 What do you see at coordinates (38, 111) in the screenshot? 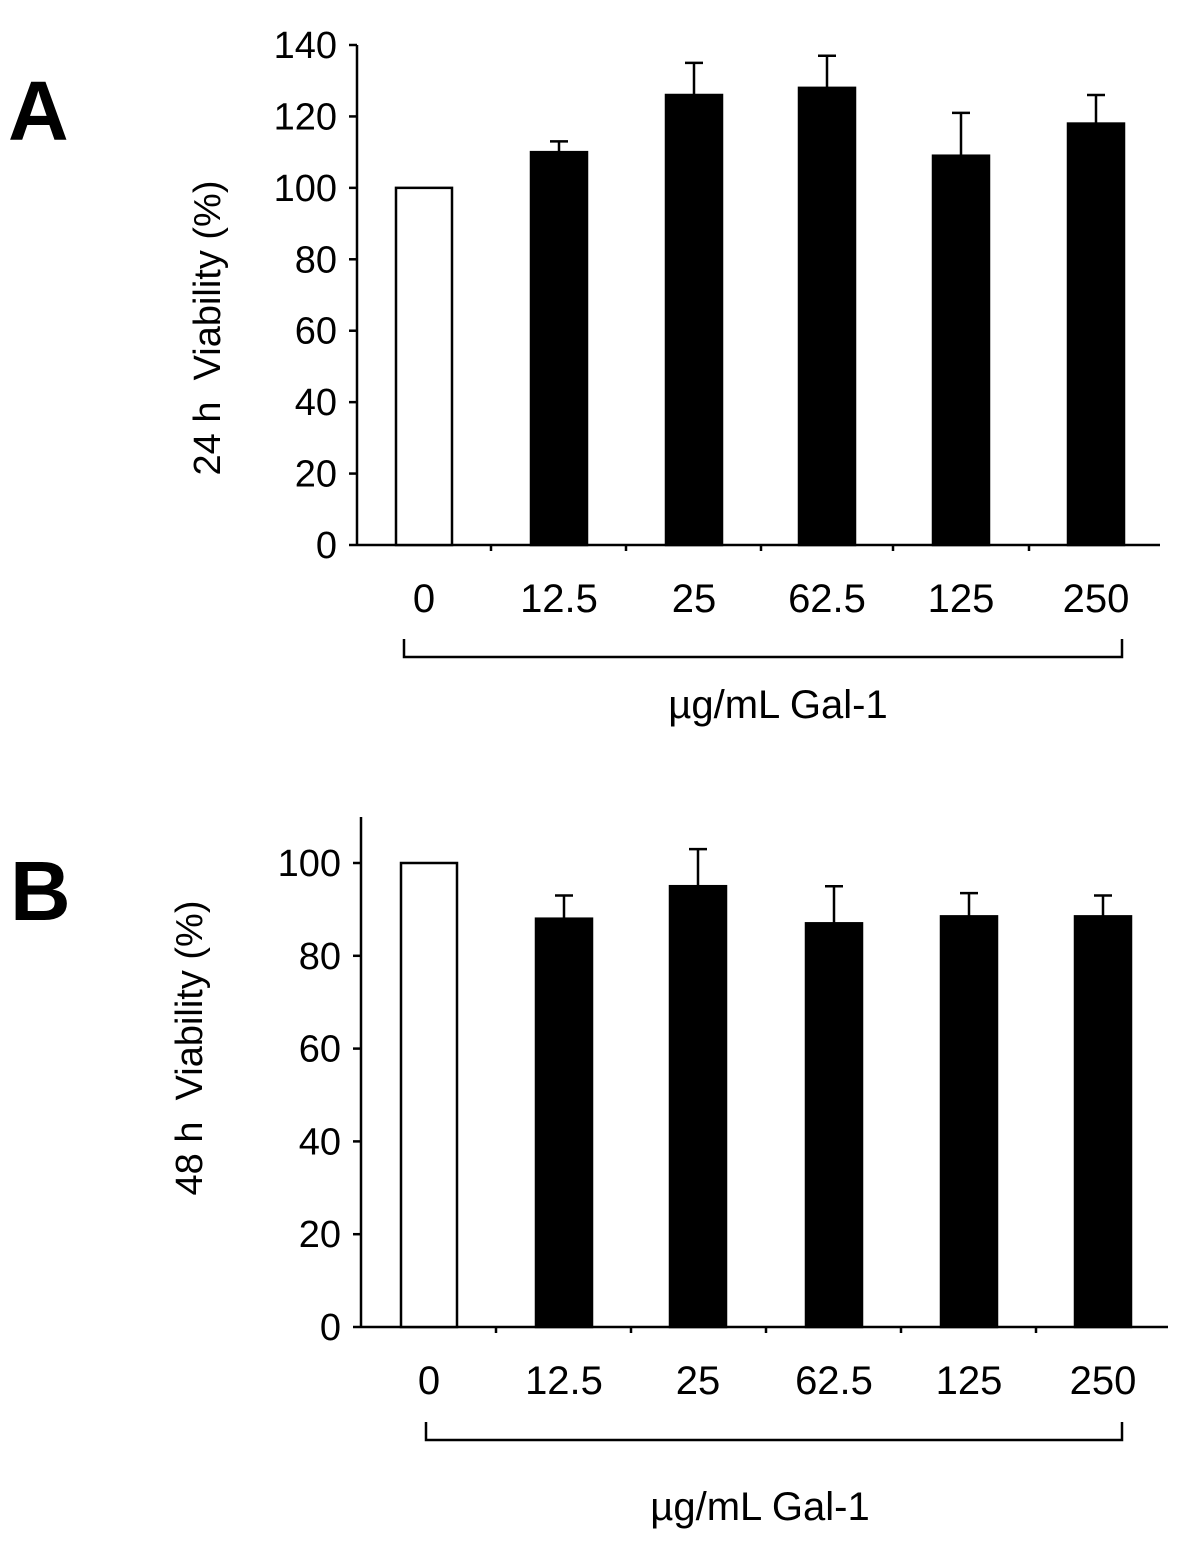
I see `panel-letter: A` at bounding box center [38, 111].